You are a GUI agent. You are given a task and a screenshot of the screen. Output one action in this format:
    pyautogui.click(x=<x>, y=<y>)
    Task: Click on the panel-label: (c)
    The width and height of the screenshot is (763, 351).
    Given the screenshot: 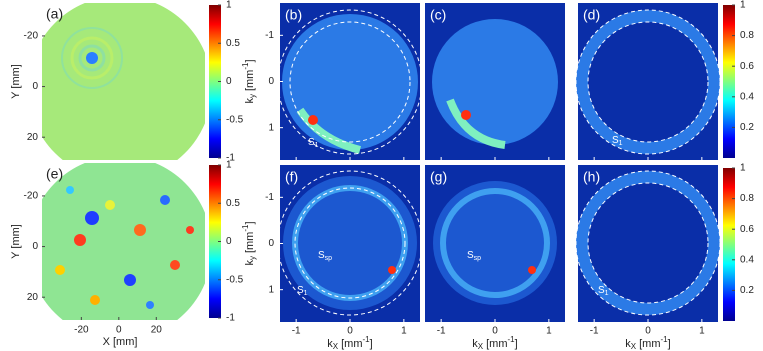 What is the action you would take?
    pyautogui.click(x=438, y=15)
    